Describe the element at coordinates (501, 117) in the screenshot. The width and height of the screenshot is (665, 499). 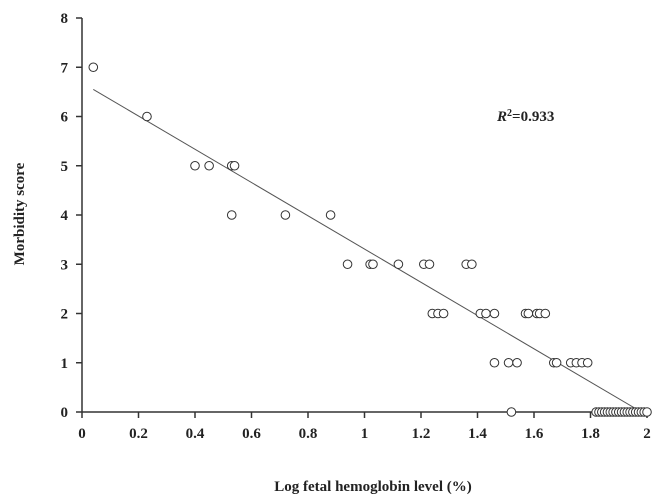
I see `r2-symbol: R` at that location.